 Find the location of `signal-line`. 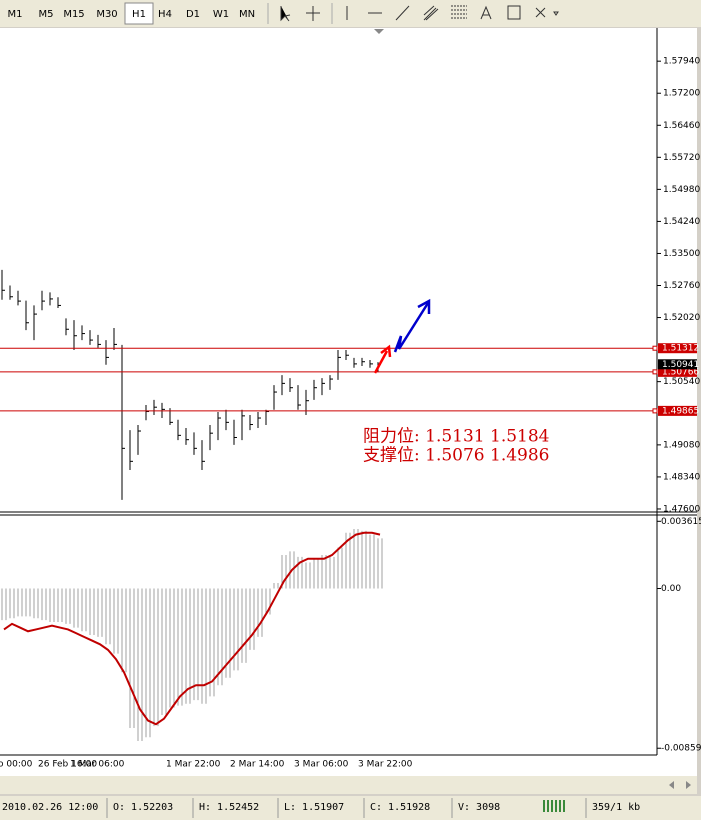

signal-line is located at coordinates (192, 628).